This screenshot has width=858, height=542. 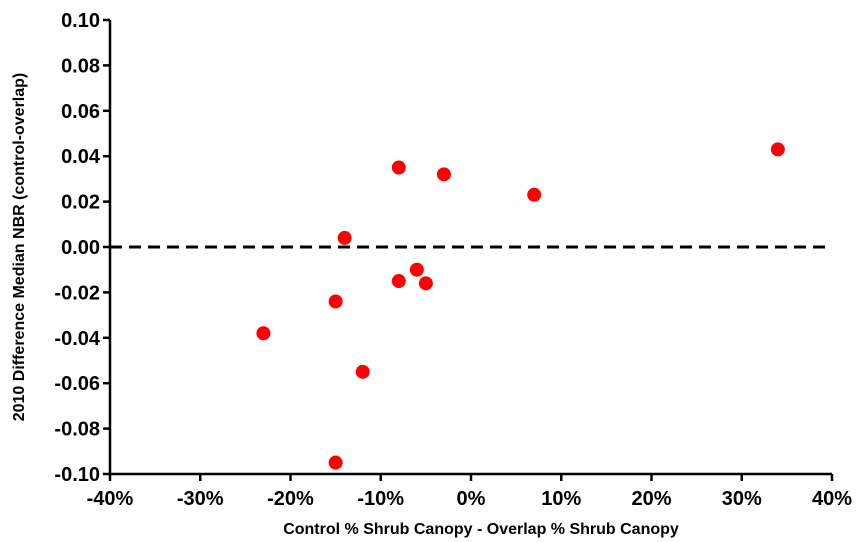 What do you see at coordinates (81, 157) in the screenshot?
I see `y-tick-label: 0.04` at bounding box center [81, 157].